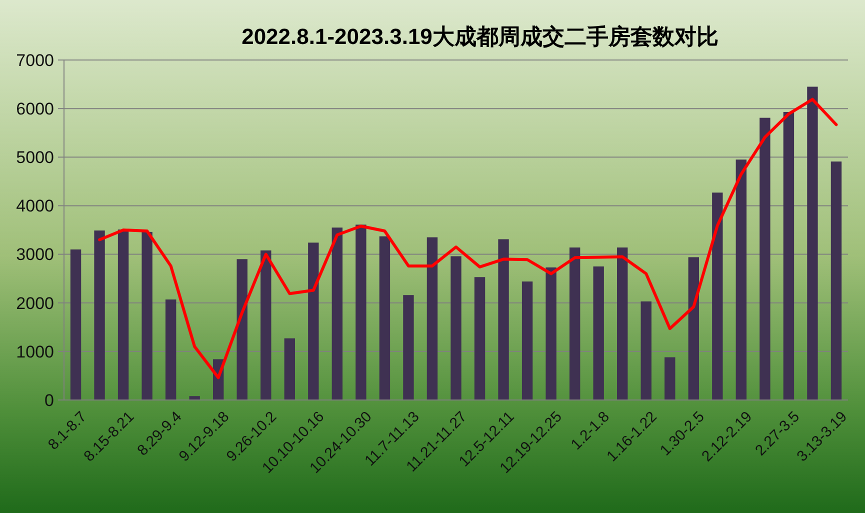 The width and height of the screenshot is (865, 513). Describe the element at coordinates (35, 206) in the screenshot. I see `y-tick-label: 4000` at that location.